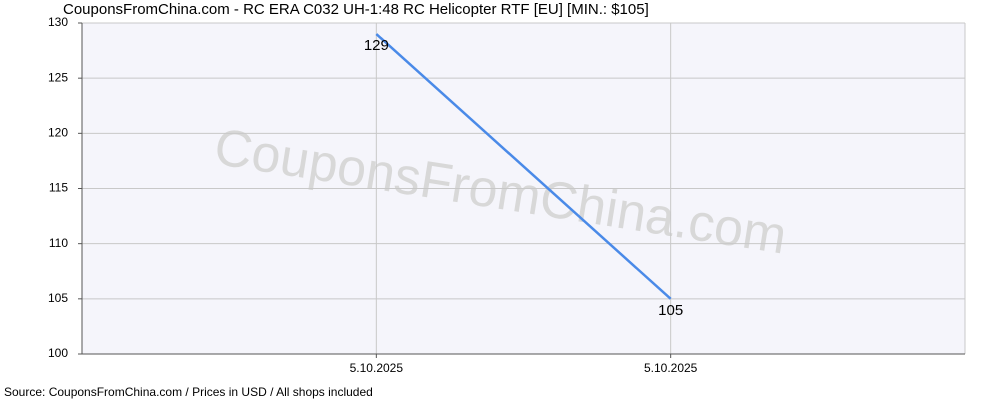  What do you see at coordinates (58, 188) in the screenshot?
I see `y-tick-label: 115` at bounding box center [58, 188].